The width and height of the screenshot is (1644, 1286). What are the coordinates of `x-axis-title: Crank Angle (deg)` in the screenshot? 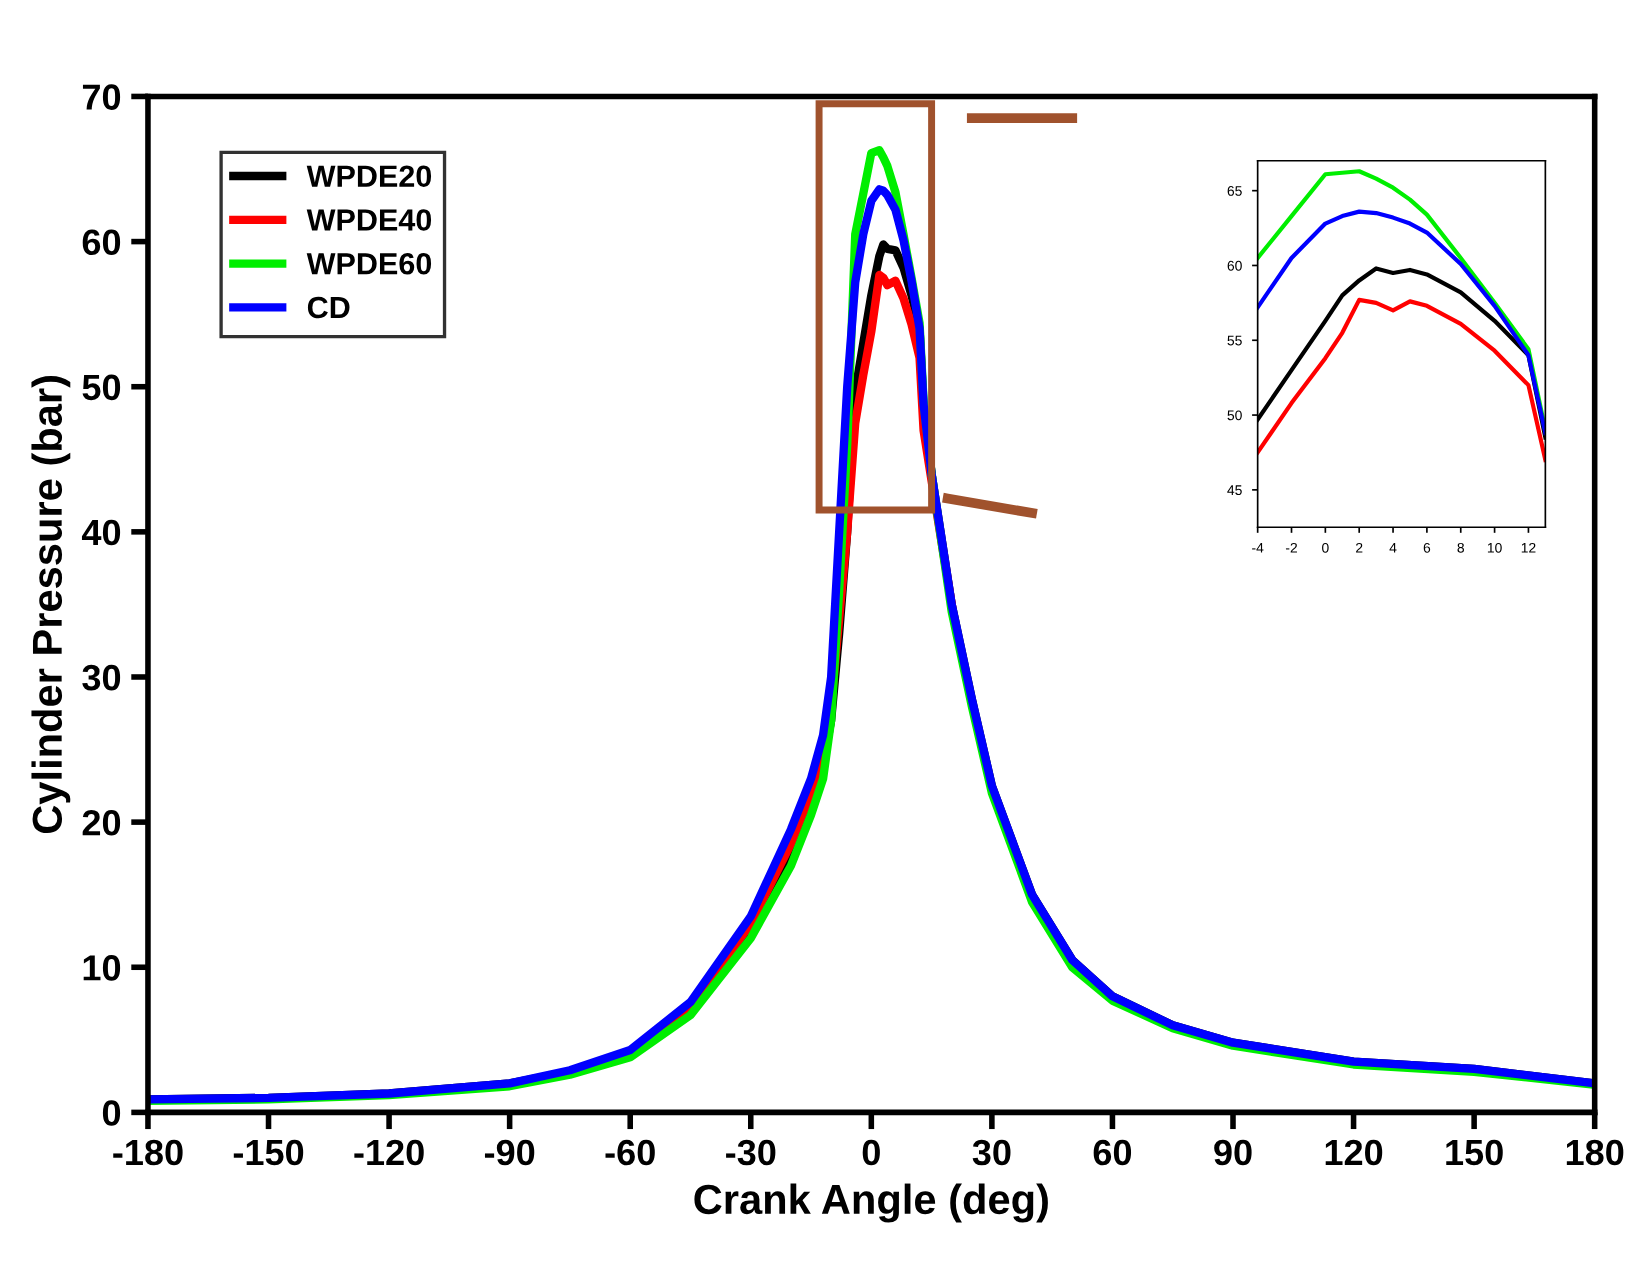 It's located at (871, 1203).